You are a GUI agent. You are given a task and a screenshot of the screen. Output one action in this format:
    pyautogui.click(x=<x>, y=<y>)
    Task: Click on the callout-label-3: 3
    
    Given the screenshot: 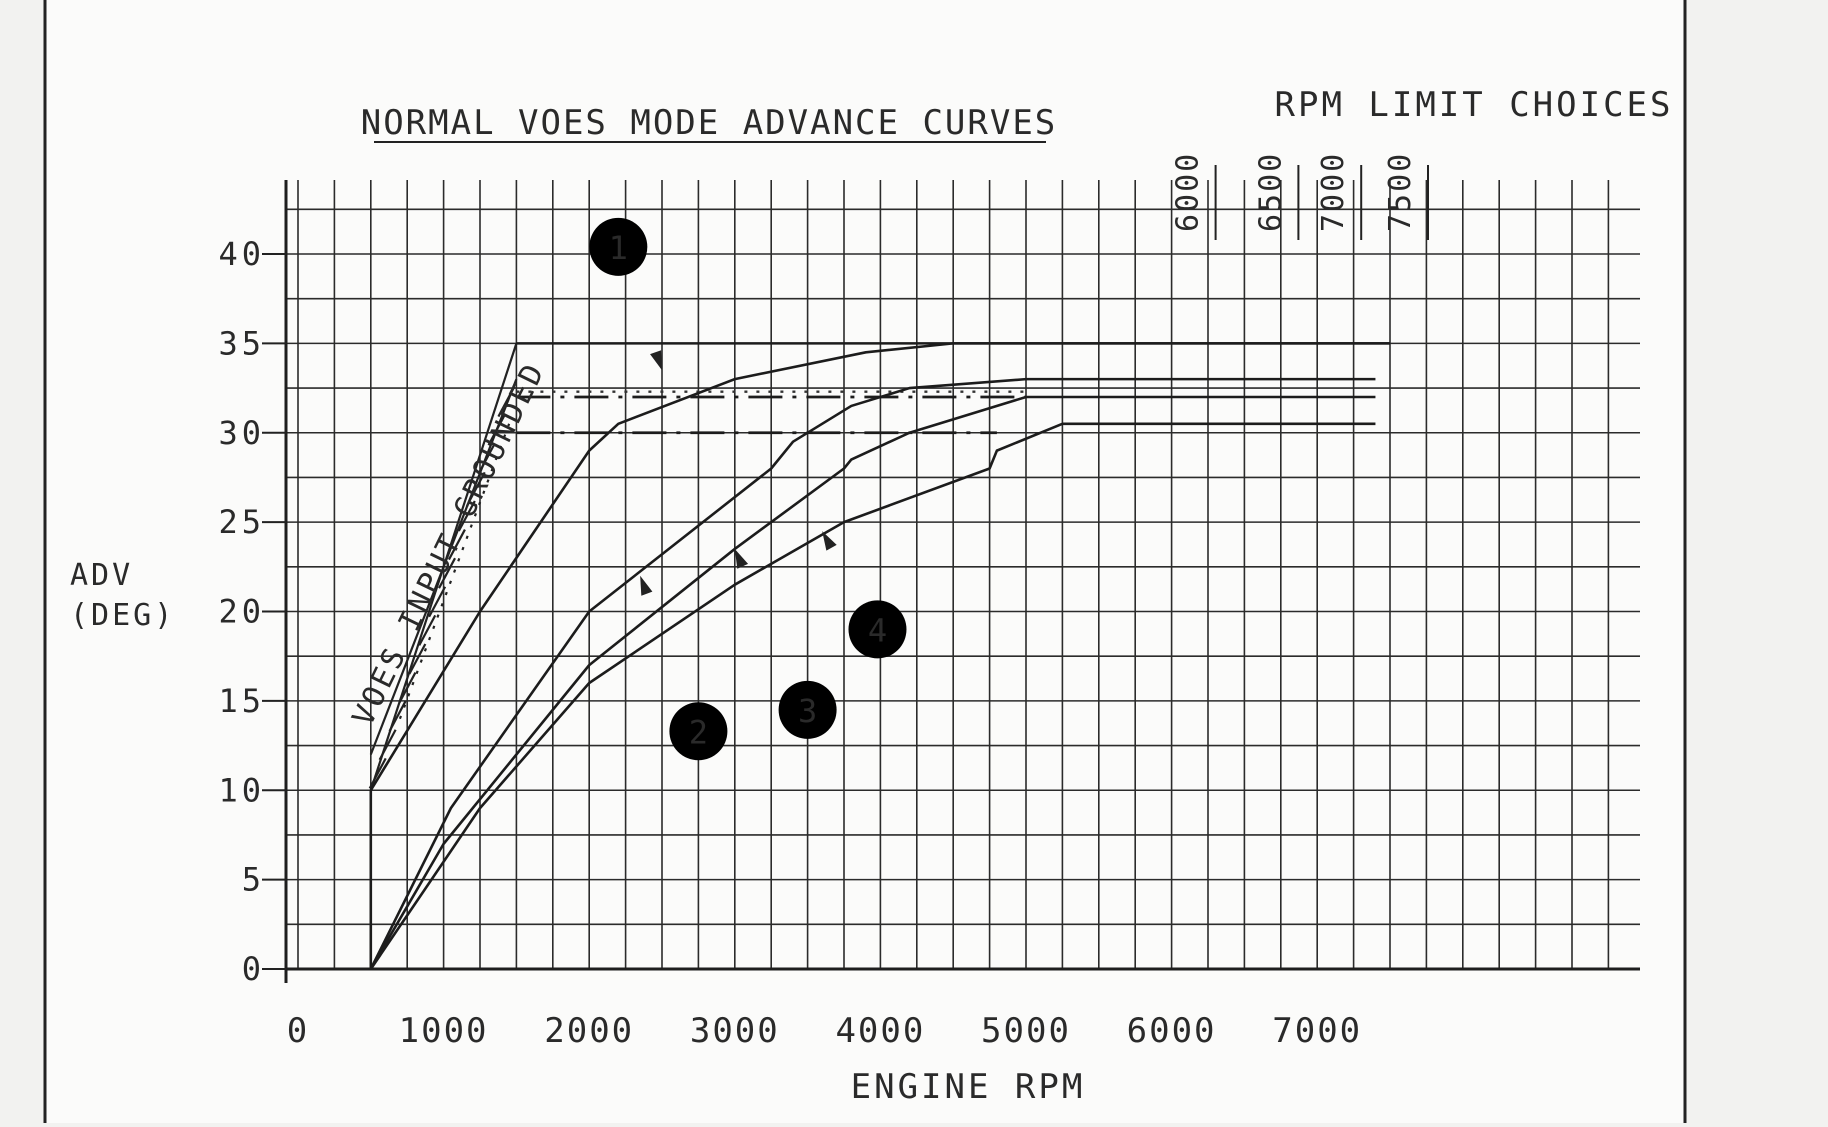 What is the action you would take?
    pyautogui.click(x=807, y=711)
    